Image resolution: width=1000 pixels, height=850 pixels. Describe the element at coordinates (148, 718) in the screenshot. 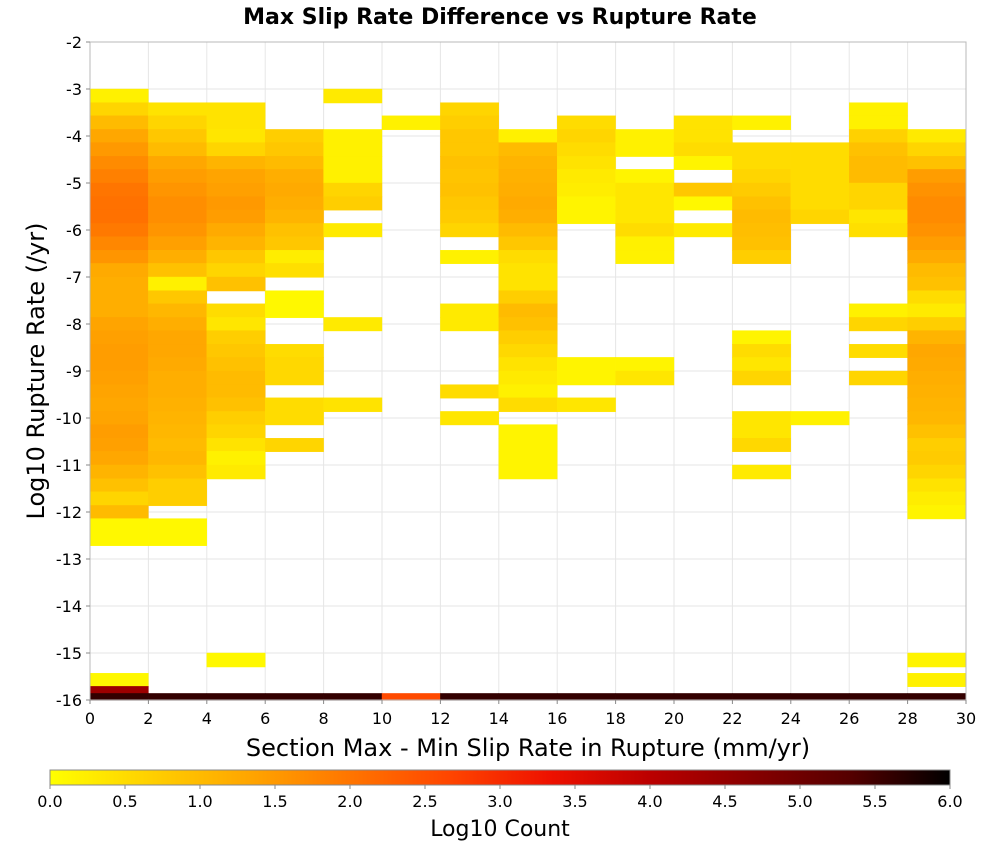

I see `x-tick-label: 2` at that location.